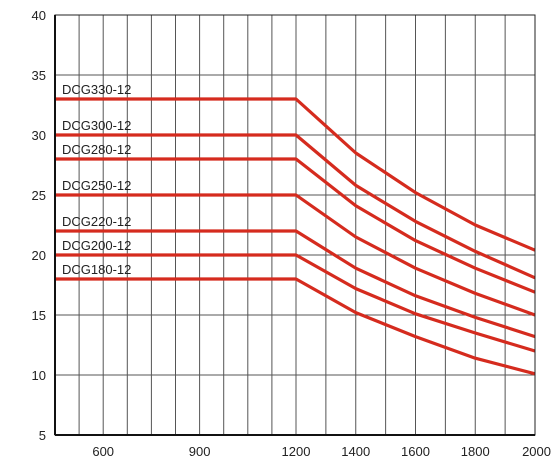 The height and width of the screenshot is (468, 553). I want to click on x-tick-label: 1400, so click(355, 451).